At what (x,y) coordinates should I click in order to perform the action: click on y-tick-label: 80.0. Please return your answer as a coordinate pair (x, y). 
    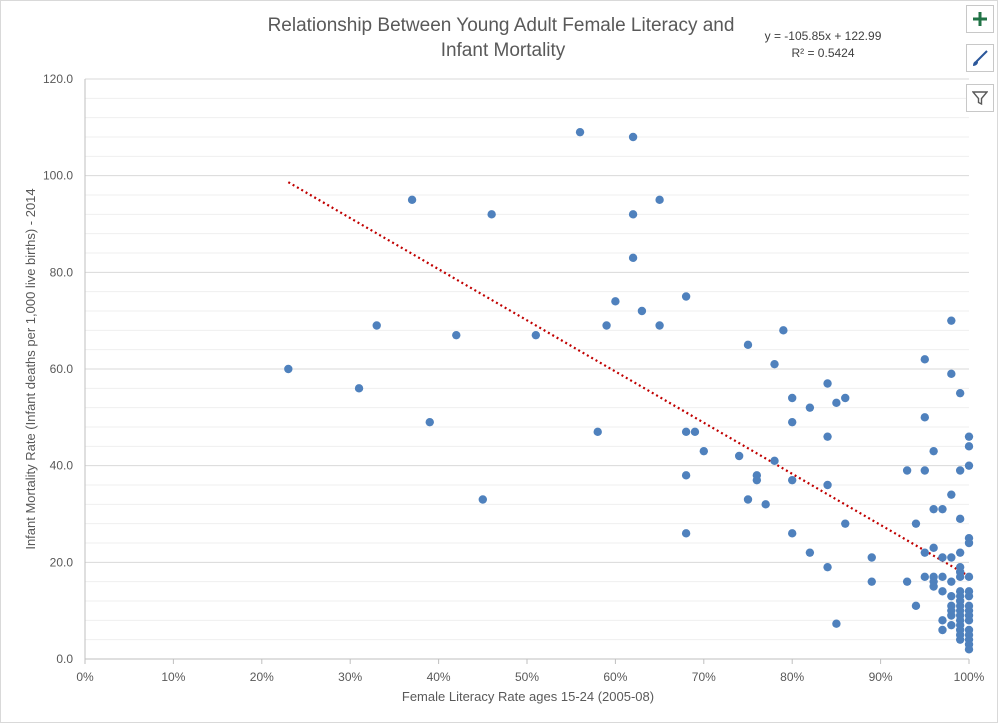
    Looking at the image, I should click on (62, 272).